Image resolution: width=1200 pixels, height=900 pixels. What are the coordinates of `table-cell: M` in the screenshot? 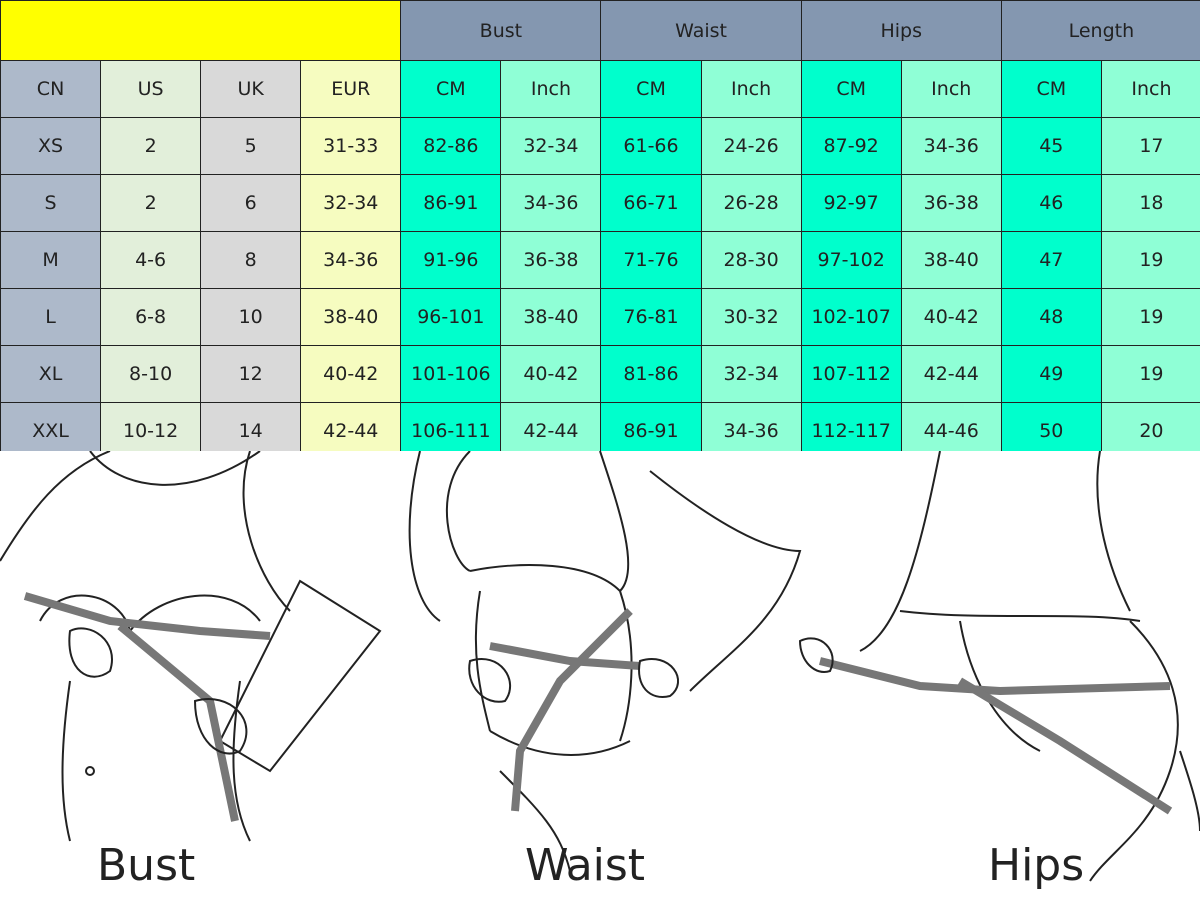 It's located at (51, 260).